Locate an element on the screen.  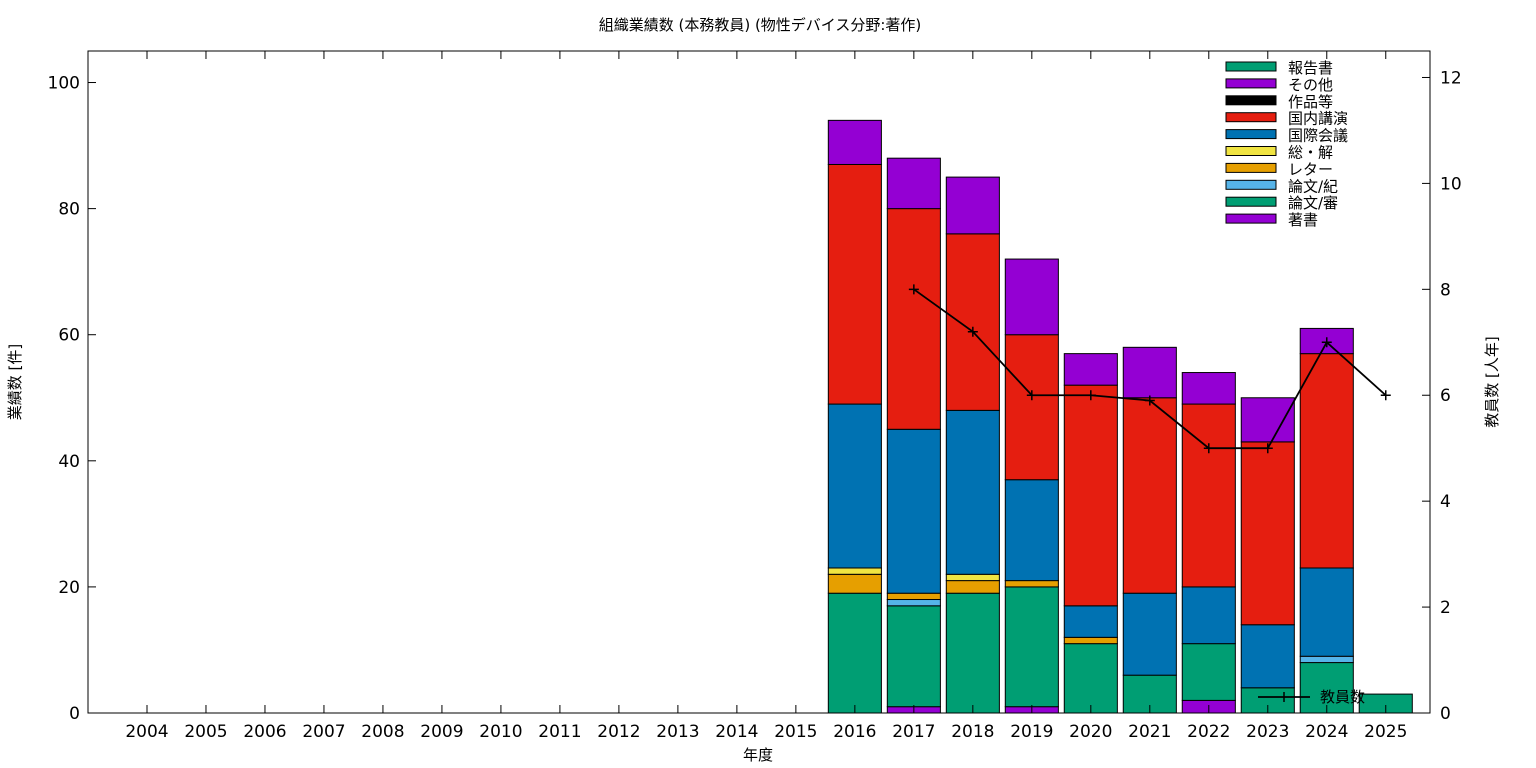
x-tick-label: 2008 is located at coordinates (382, 732).